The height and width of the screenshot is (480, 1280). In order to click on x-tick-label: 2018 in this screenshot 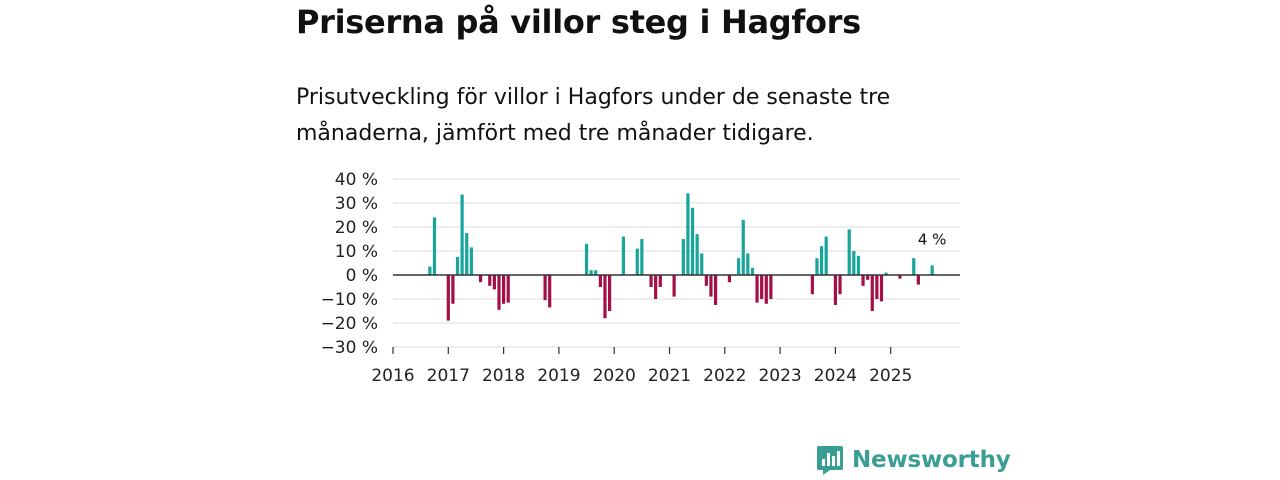, I will do `click(503, 376)`.